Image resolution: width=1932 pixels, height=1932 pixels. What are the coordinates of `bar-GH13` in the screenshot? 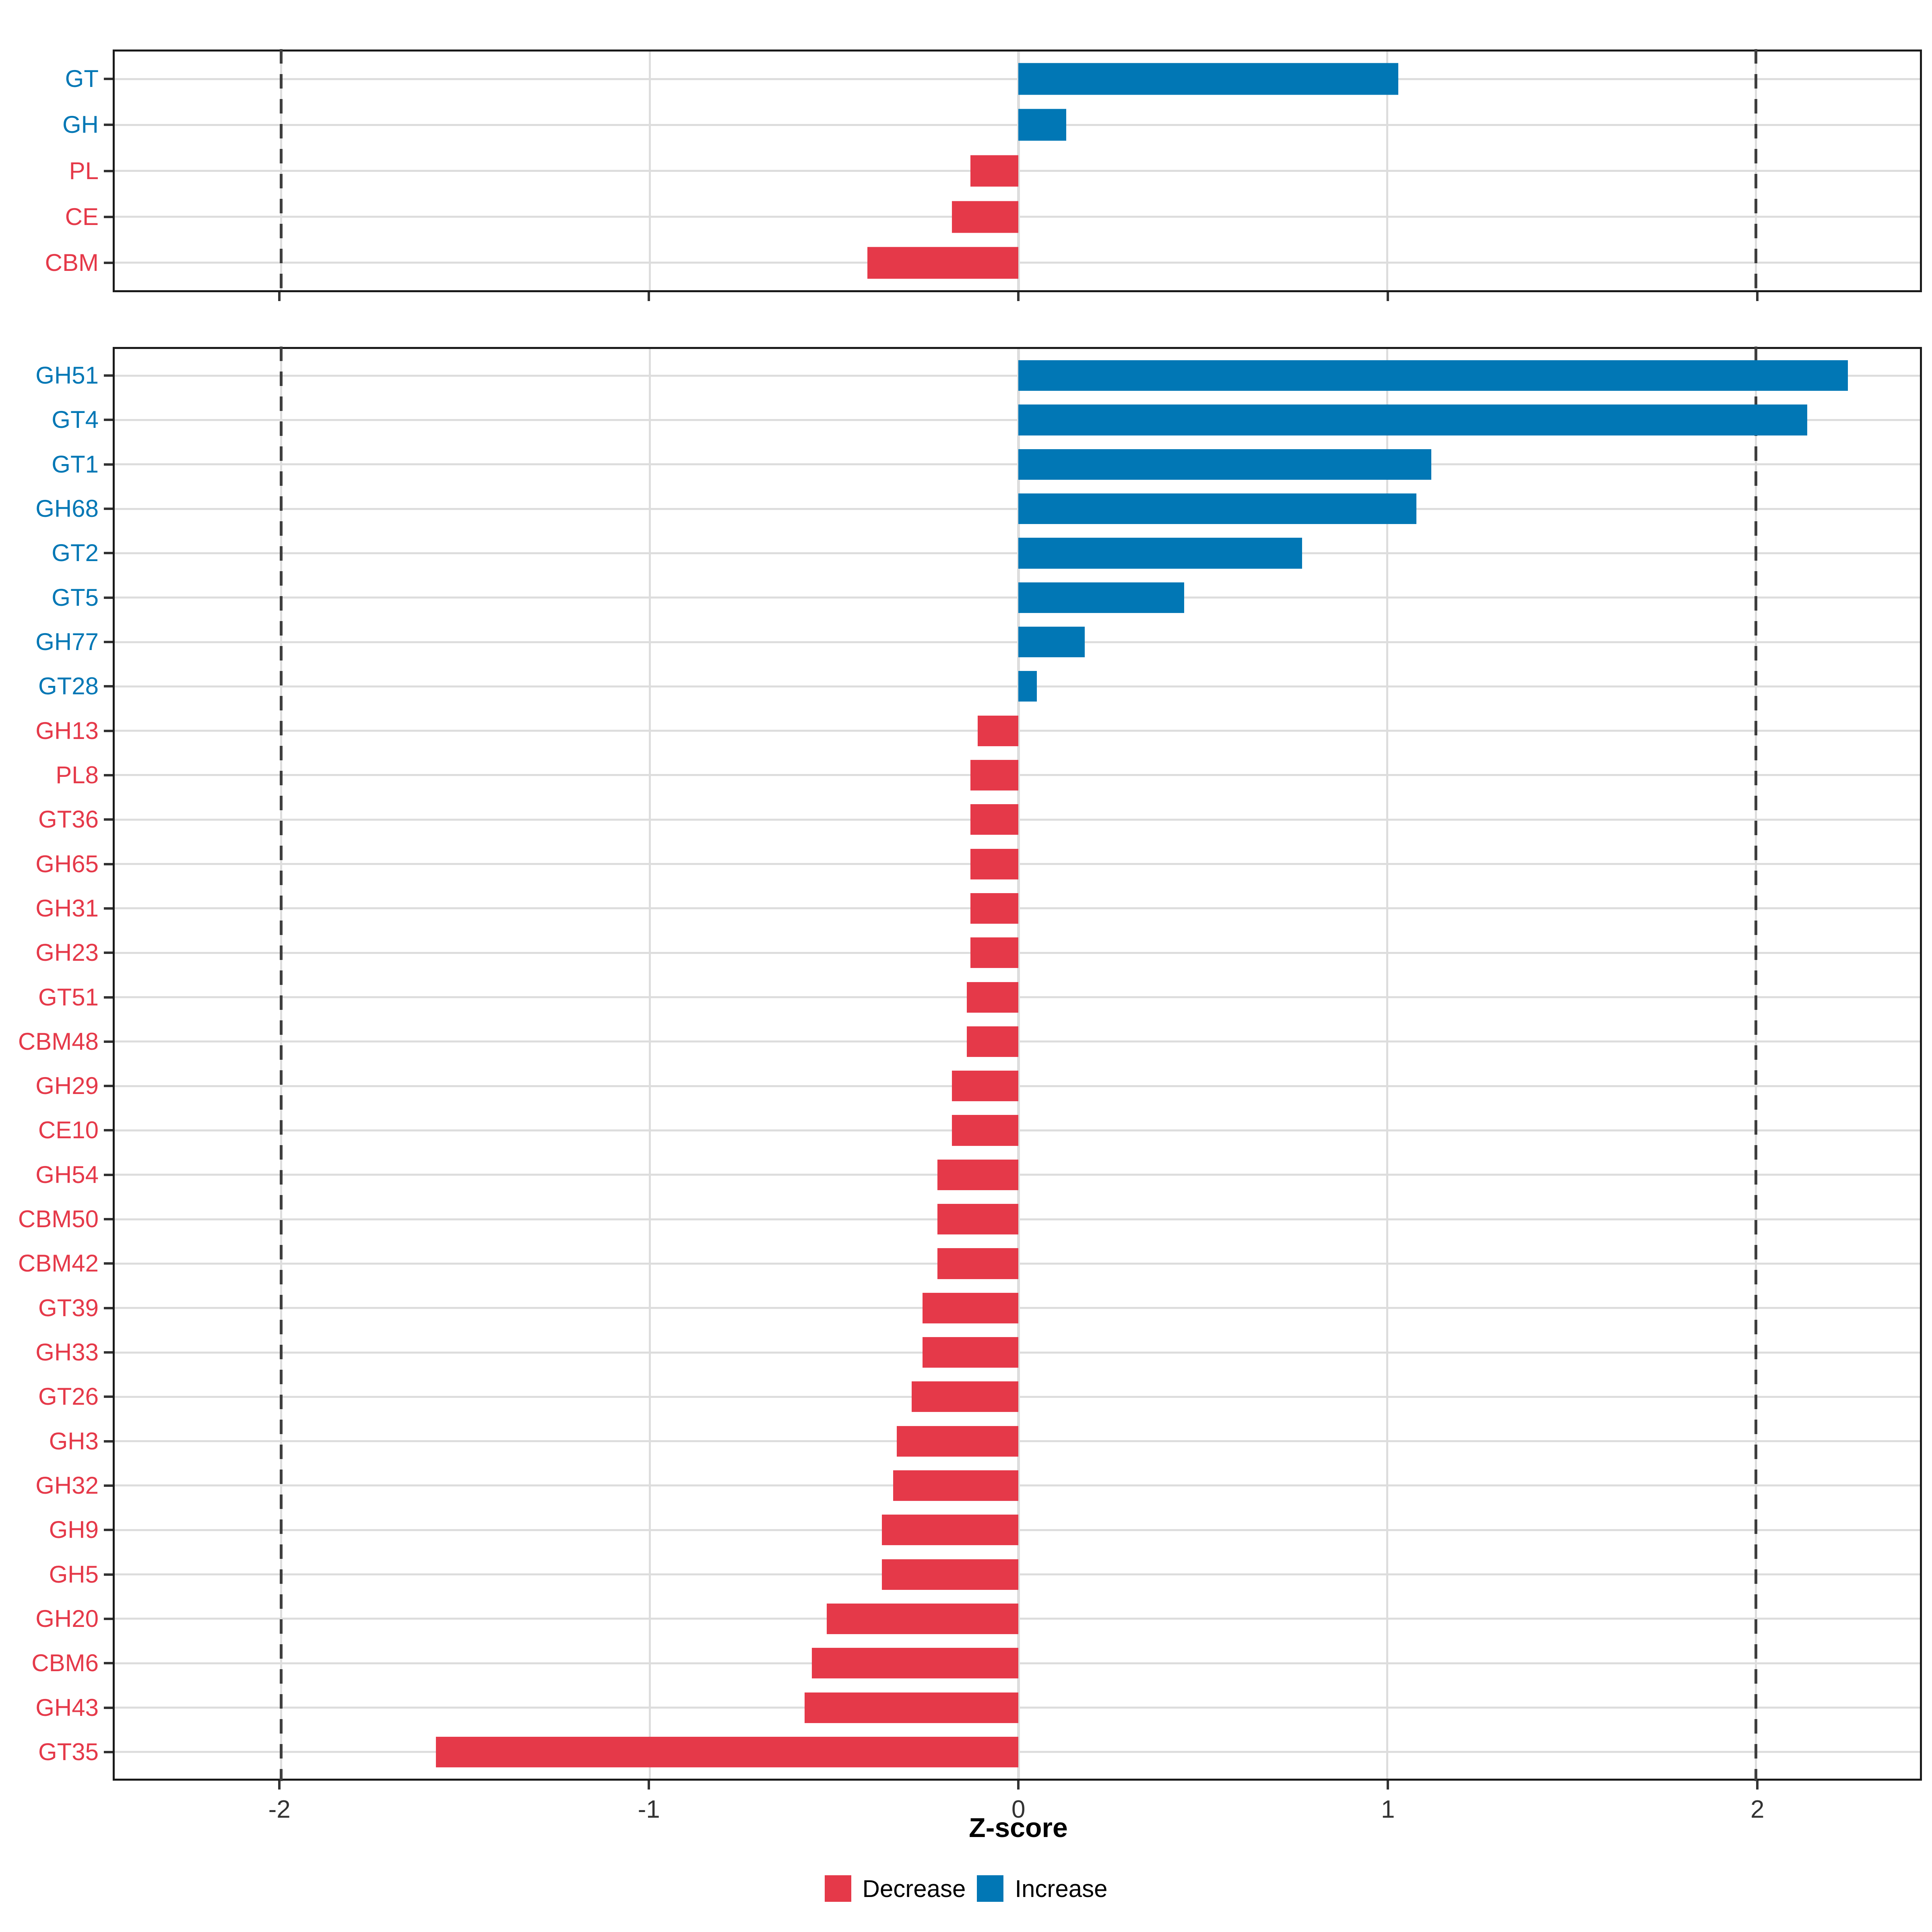 It's located at (998, 730).